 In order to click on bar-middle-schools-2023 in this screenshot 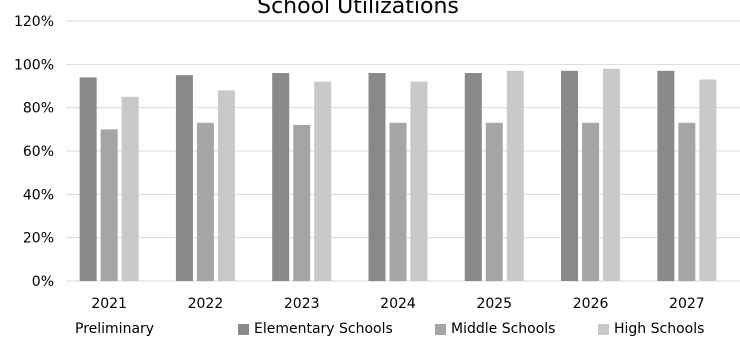, I will do `click(302, 203)`.